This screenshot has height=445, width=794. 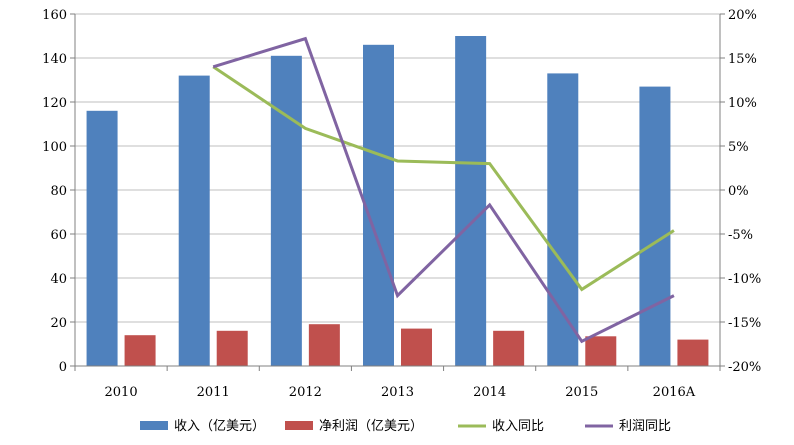 I want to click on right-tick-label: -5%, so click(x=740, y=235).